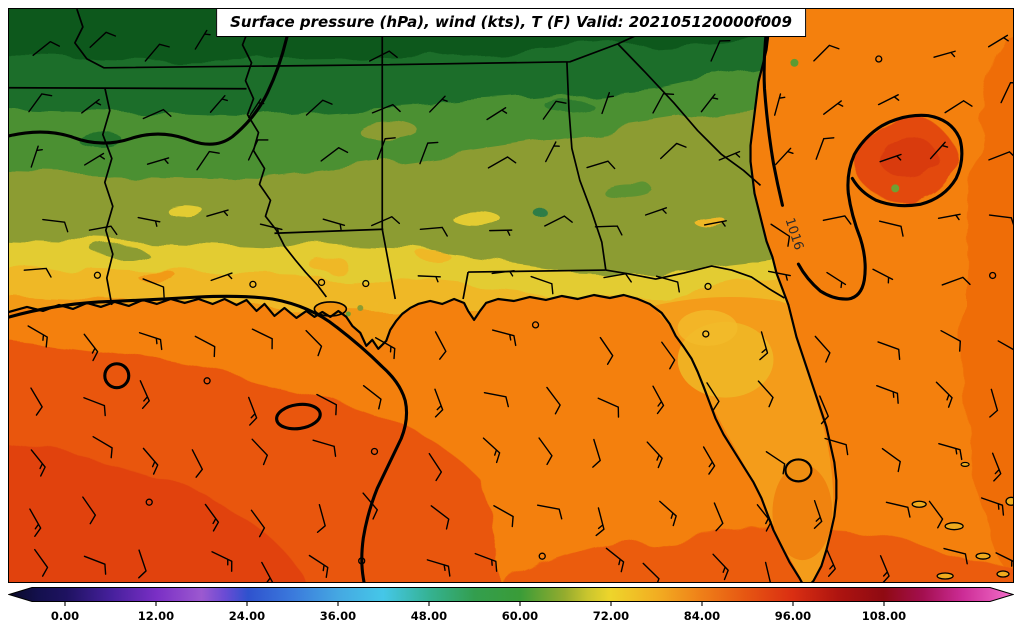  What do you see at coordinates (762, 555) in the screenshot?
I see `gulf-south-warm-strip` at bounding box center [762, 555].